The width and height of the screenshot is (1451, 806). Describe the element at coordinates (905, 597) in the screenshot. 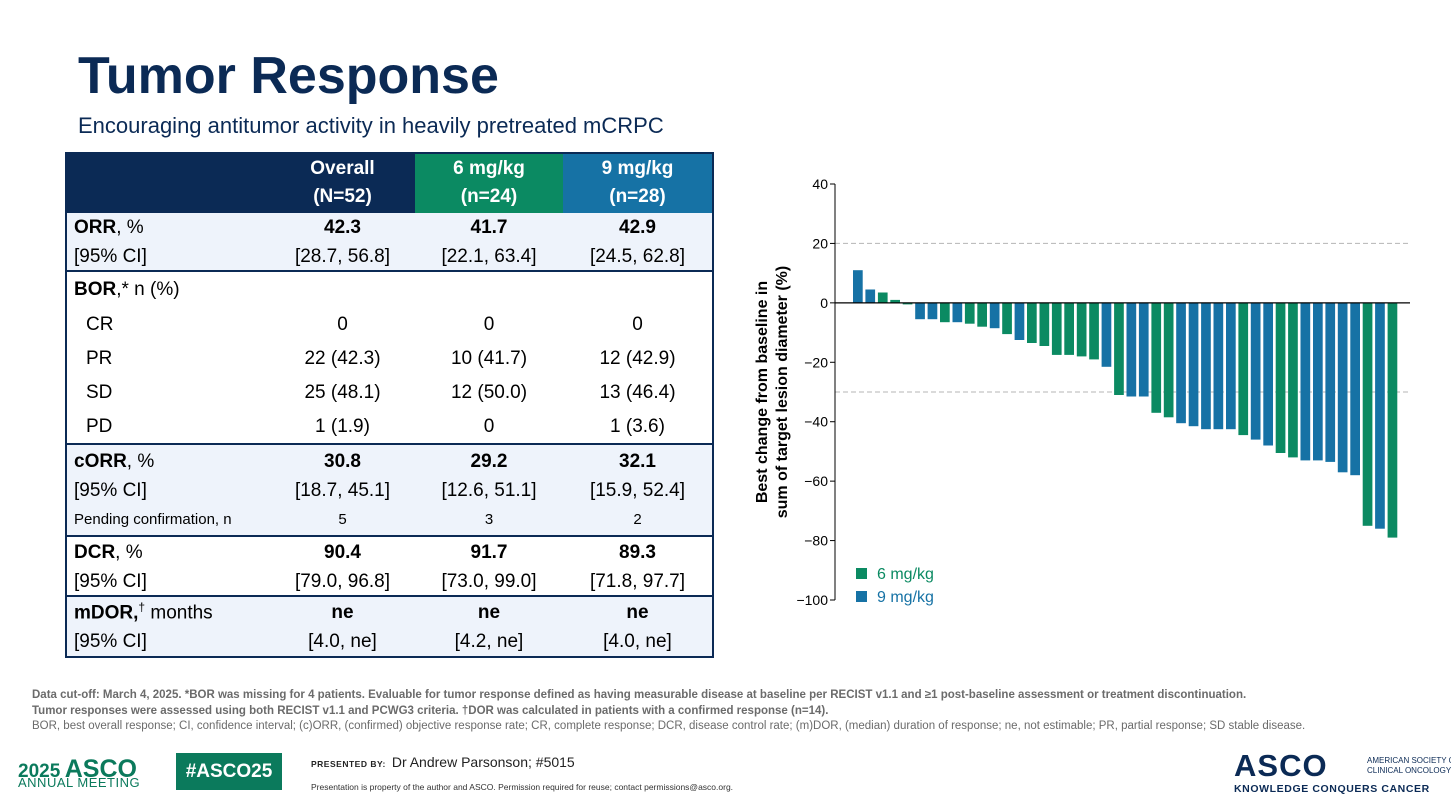

I see `legend-label-1: 9 mg/kg` at that location.